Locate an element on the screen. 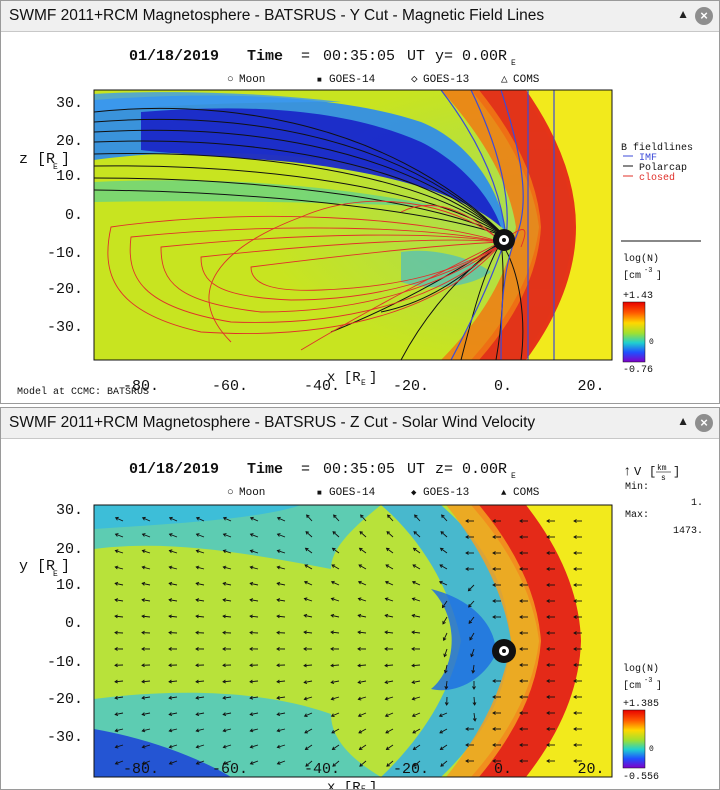 Image resolution: width=720 pixels, height=790 pixels. marker-legend: ○ Moon ■ GOES-14 ◆ GOES-13 ▲ COMS is located at coordinates (383, 493).